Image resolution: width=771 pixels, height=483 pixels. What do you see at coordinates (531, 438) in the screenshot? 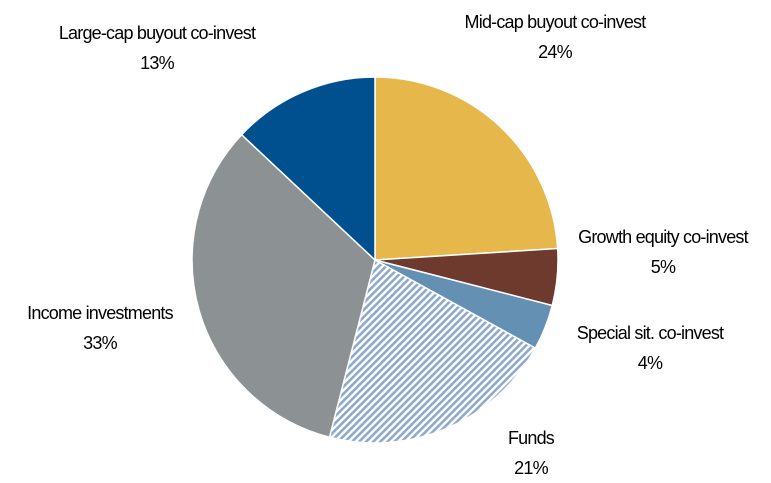
I see `slice-name: Funds` at bounding box center [531, 438].